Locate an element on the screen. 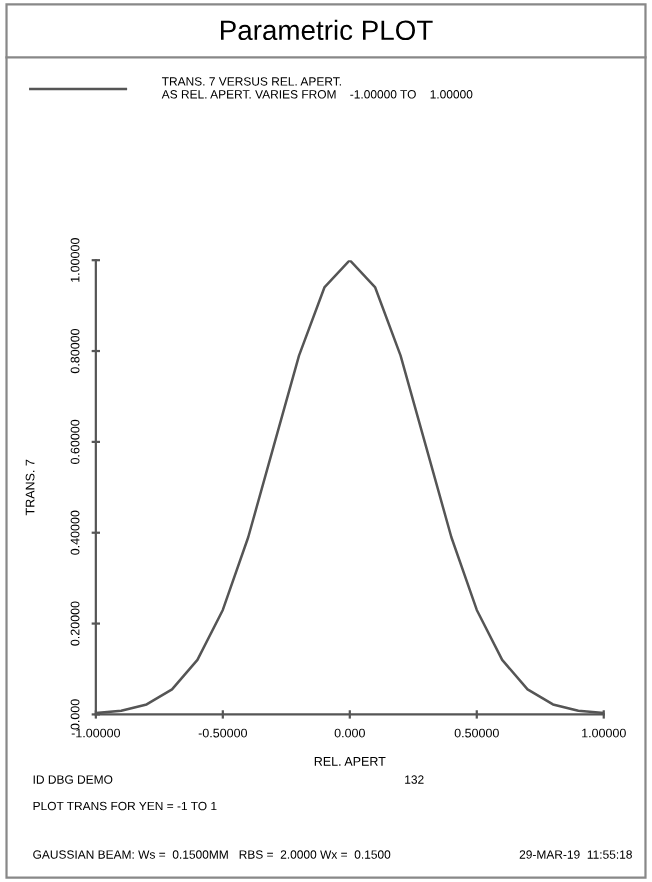  chart-title: Parametric PLOT is located at coordinates (327, 30).